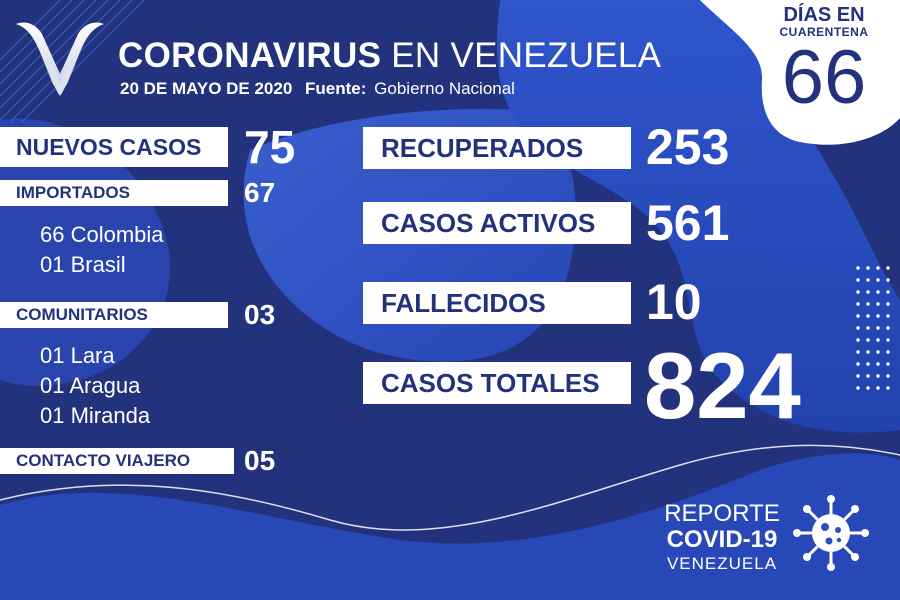 The height and width of the screenshot is (600, 900). I want to click on importados-value: 67, so click(260, 192).